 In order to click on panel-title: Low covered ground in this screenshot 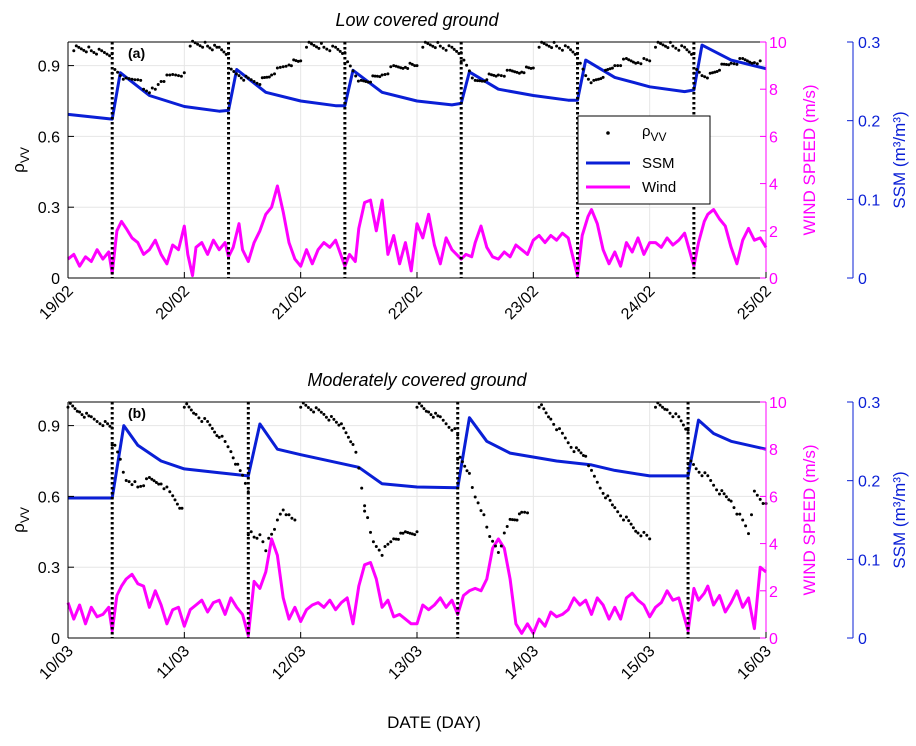, I will do `click(417, 20)`.